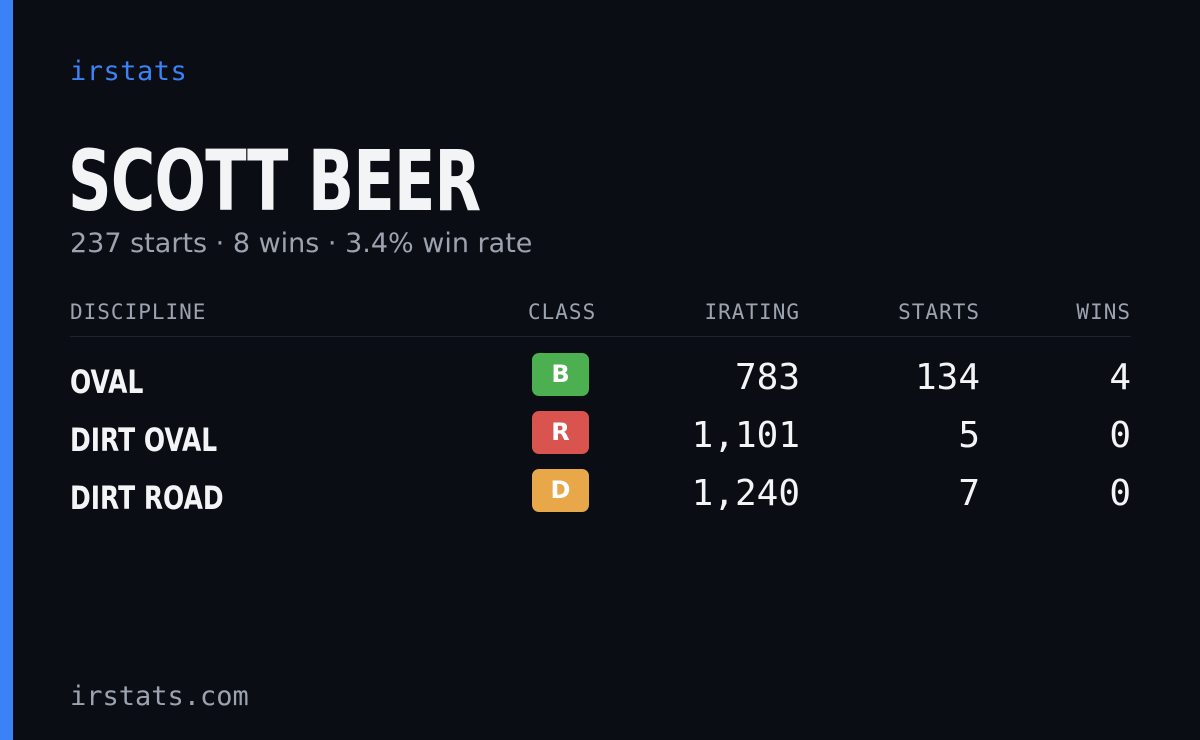  Describe the element at coordinates (144, 440) in the screenshot. I see `discipline-cell: DIRT OVAL` at that location.